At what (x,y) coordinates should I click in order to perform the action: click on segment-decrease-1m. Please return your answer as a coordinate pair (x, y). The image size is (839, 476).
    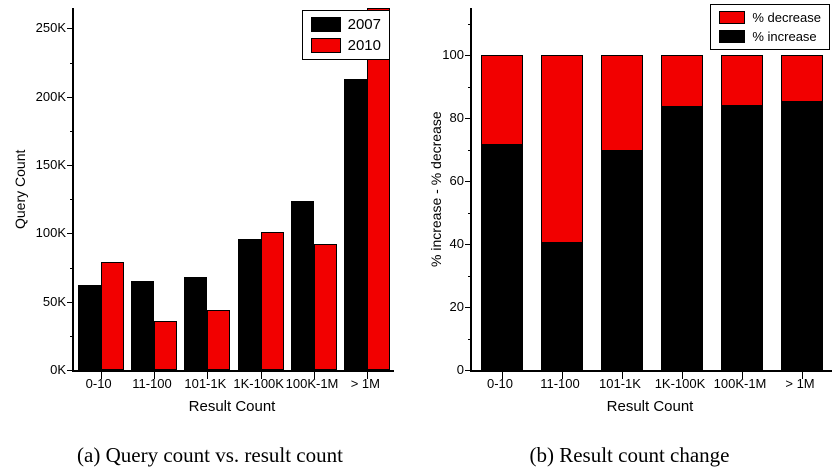
    Looking at the image, I should click on (802, 79).